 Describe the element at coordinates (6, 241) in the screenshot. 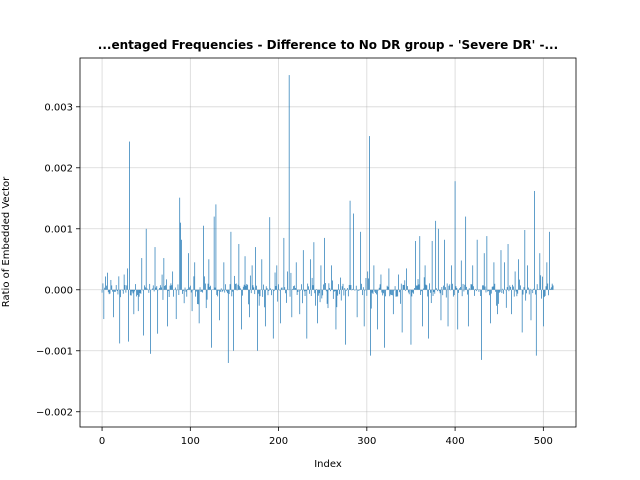

I see `y-axis-label: Ratio of Embedded Vector` at that location.